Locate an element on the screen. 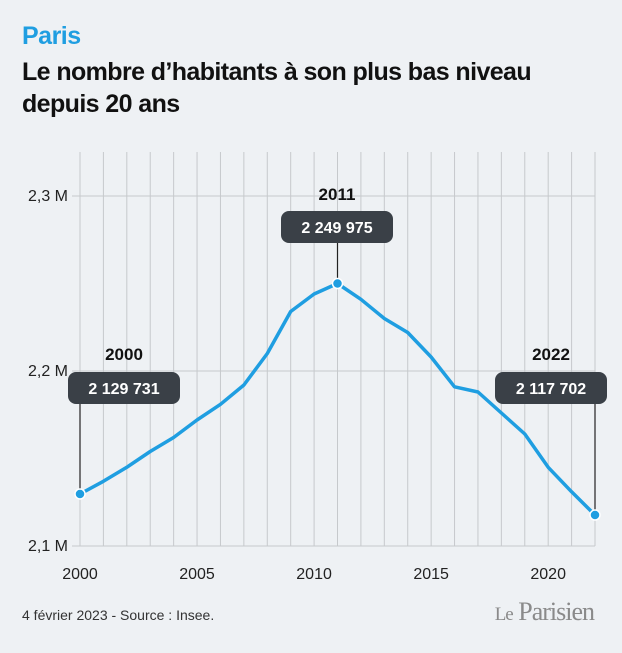 The height and width of the screenshot is (653, 622). annotation-value-label: 2 117 702 is located at coordinates (551, 389).